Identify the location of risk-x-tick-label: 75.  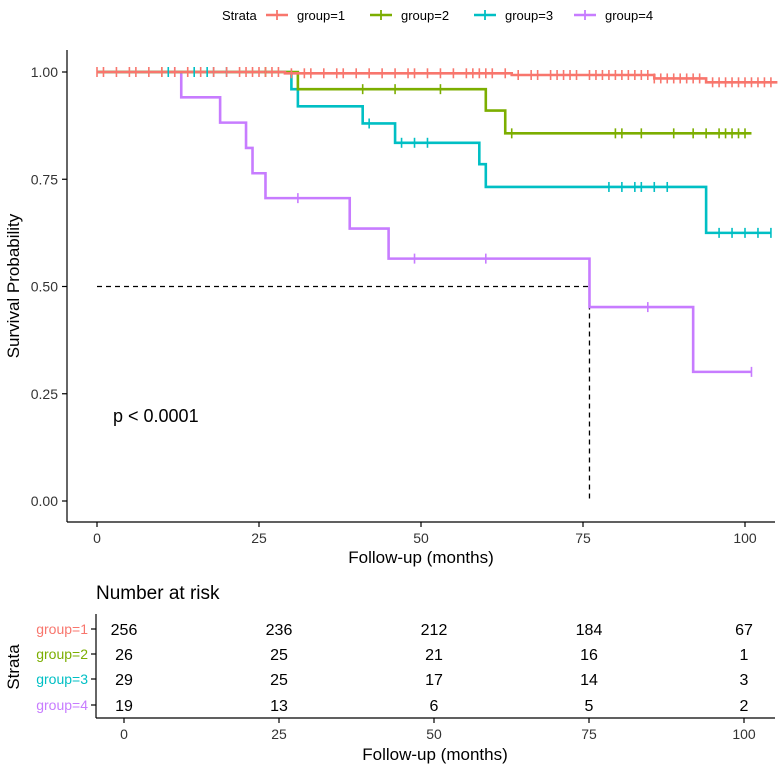
(589, 734).